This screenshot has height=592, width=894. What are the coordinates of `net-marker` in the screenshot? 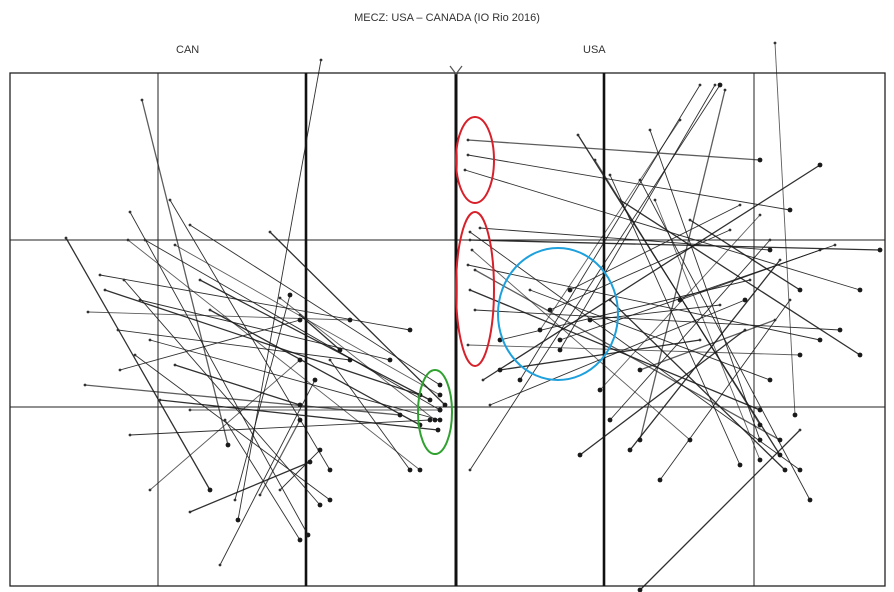 It's located at (456, 70).